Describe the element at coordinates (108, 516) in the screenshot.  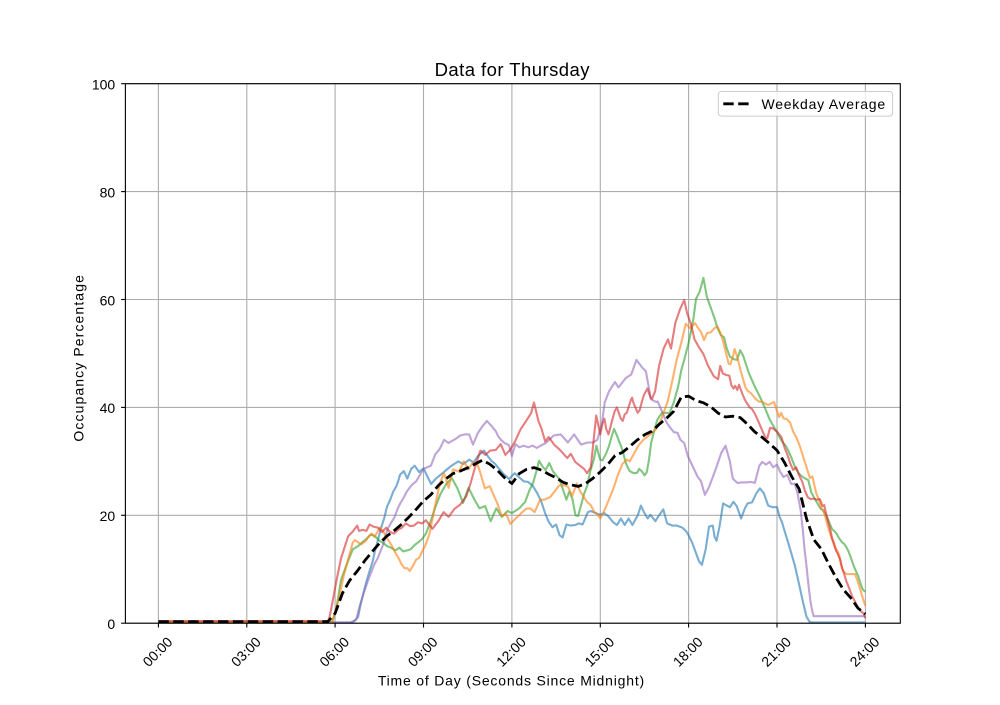
I see `svg-text: 20` at that location.